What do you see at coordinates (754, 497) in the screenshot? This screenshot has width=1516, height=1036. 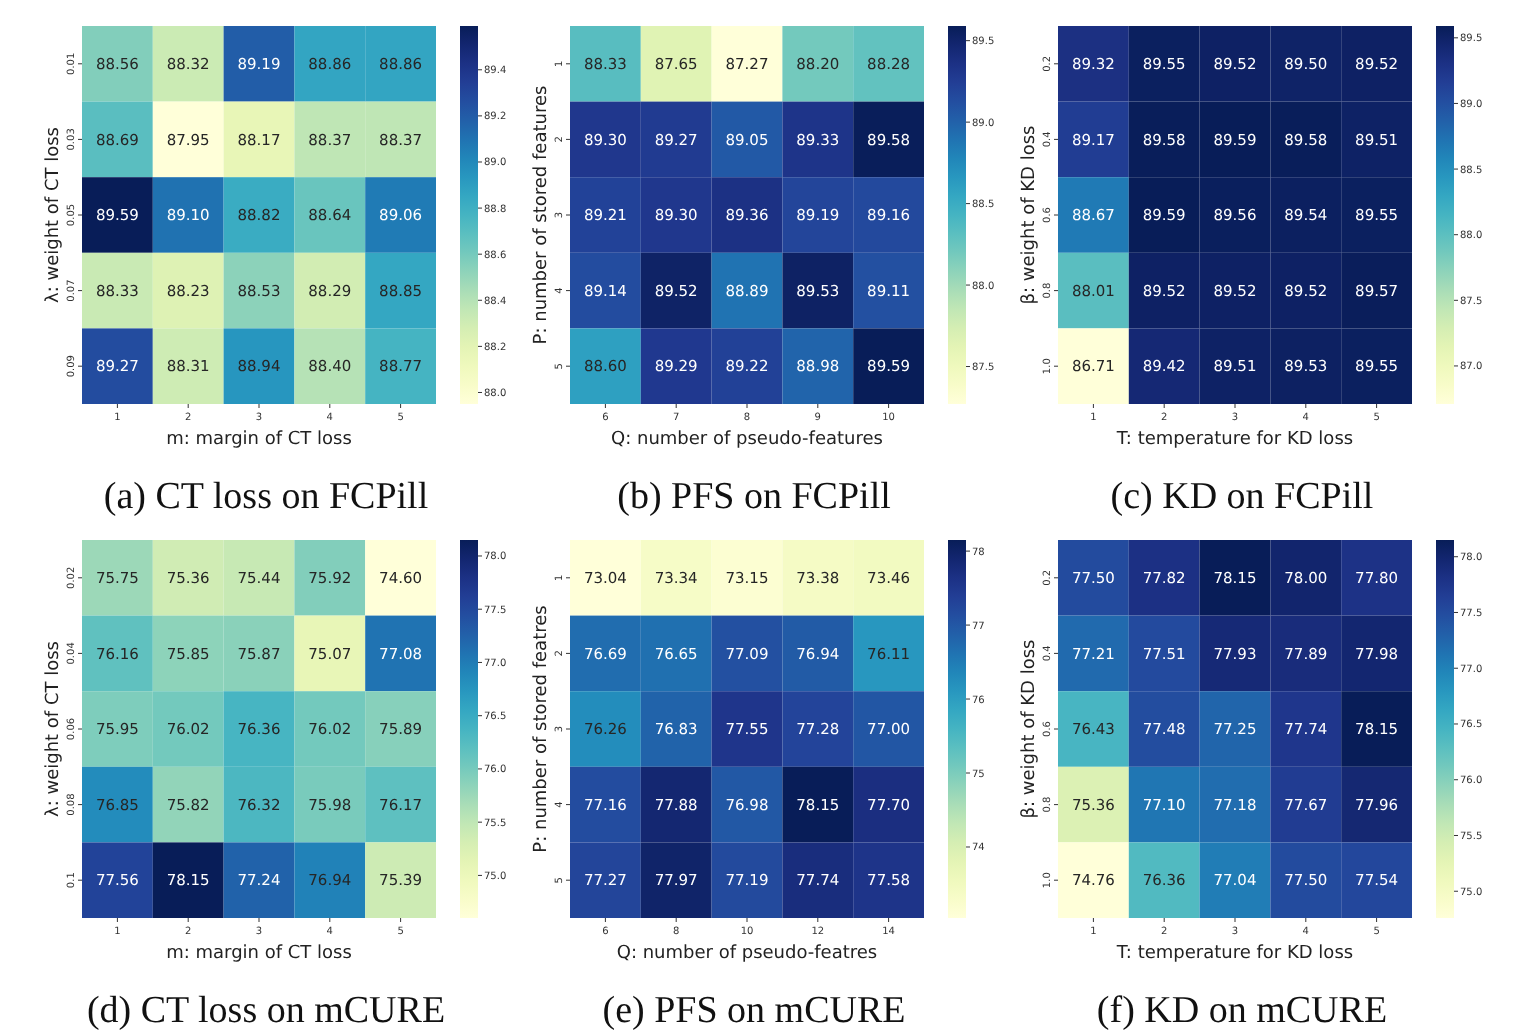 I see `text: (b) PFS on FCPill` at bounding box center [754, 497].